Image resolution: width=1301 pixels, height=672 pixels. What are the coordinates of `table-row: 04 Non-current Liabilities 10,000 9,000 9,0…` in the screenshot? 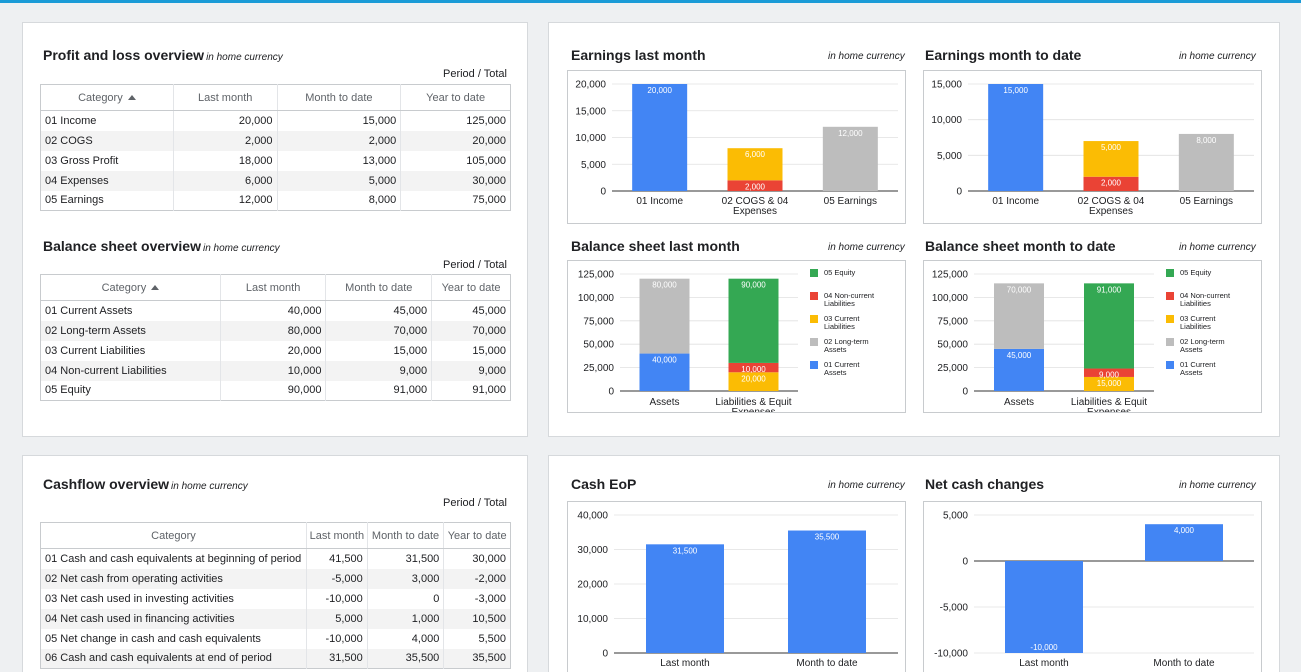 It's located at (275, 370).